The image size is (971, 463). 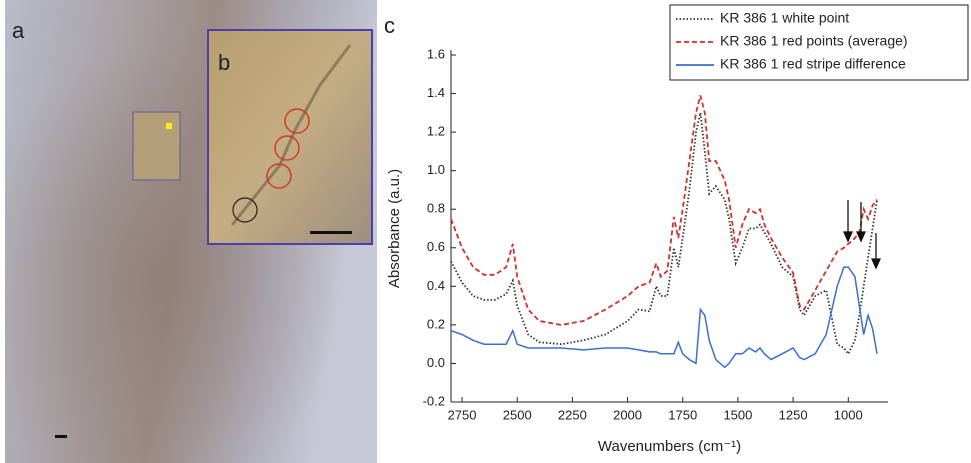 What do you see at coordinates (436, 169) in the screenshot?
I see `y-tick-label: 1.0` at bounding box center [436, 169].